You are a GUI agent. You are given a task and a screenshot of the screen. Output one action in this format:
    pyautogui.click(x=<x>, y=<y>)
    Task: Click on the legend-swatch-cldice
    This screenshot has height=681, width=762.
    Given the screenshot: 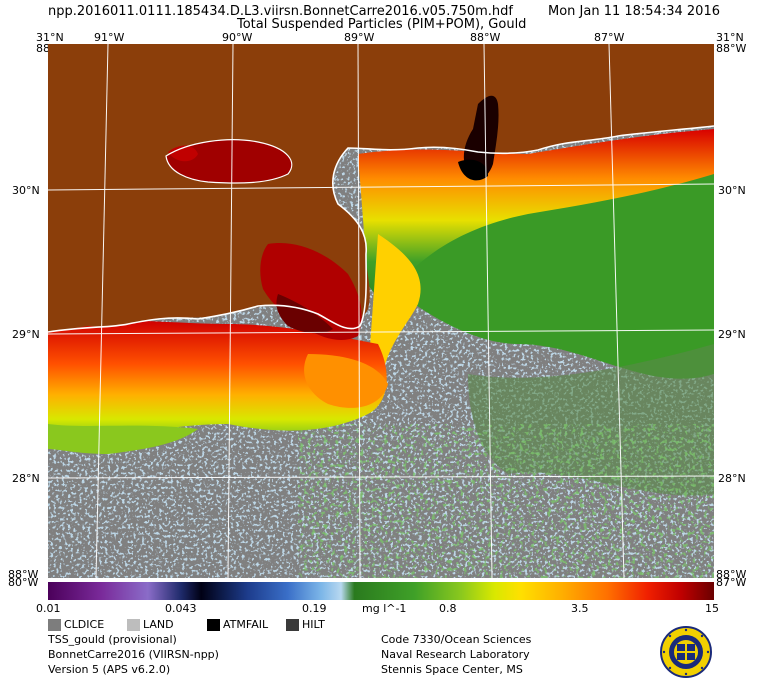 What is the action you would take?
    pyautogui.click(x=54, y=625)
    